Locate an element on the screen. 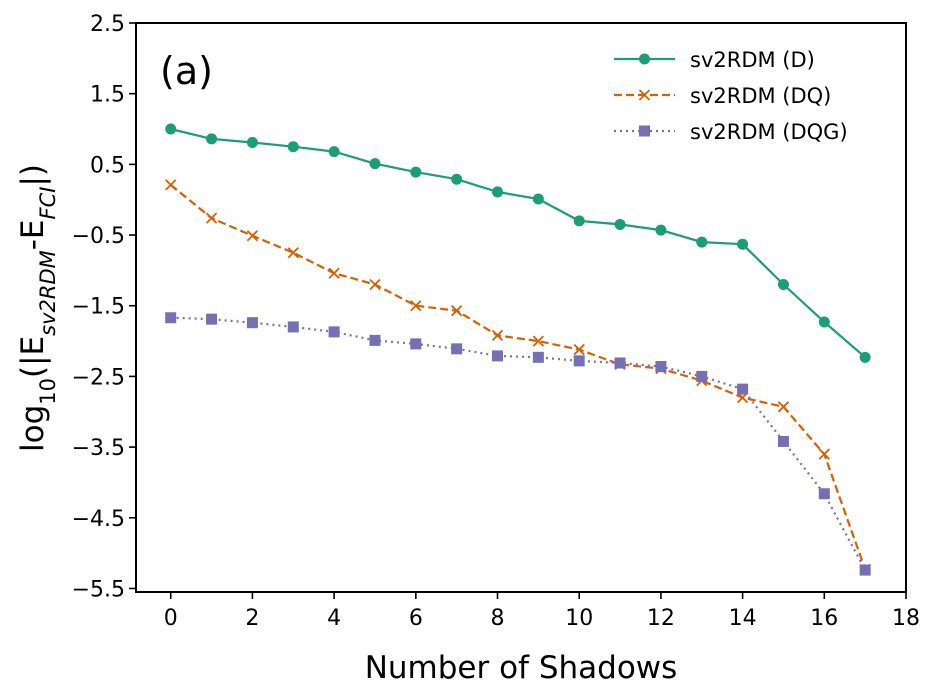  legend-label: sv2RDM (DQG) is located at coordinates (769, 132).